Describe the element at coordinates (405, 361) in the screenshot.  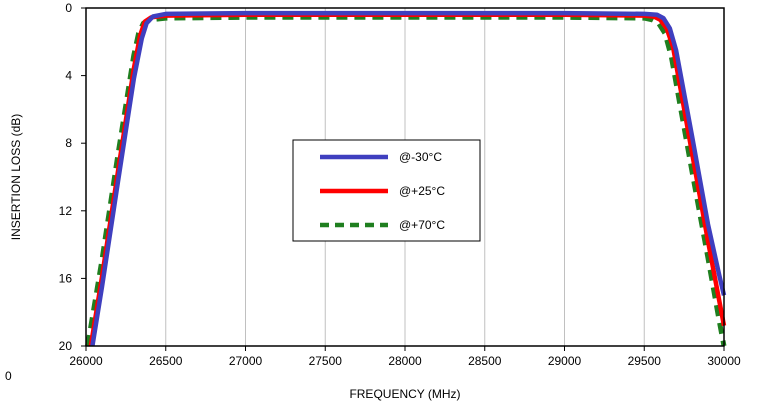
I see `x-tick-label: 28000` at that location.